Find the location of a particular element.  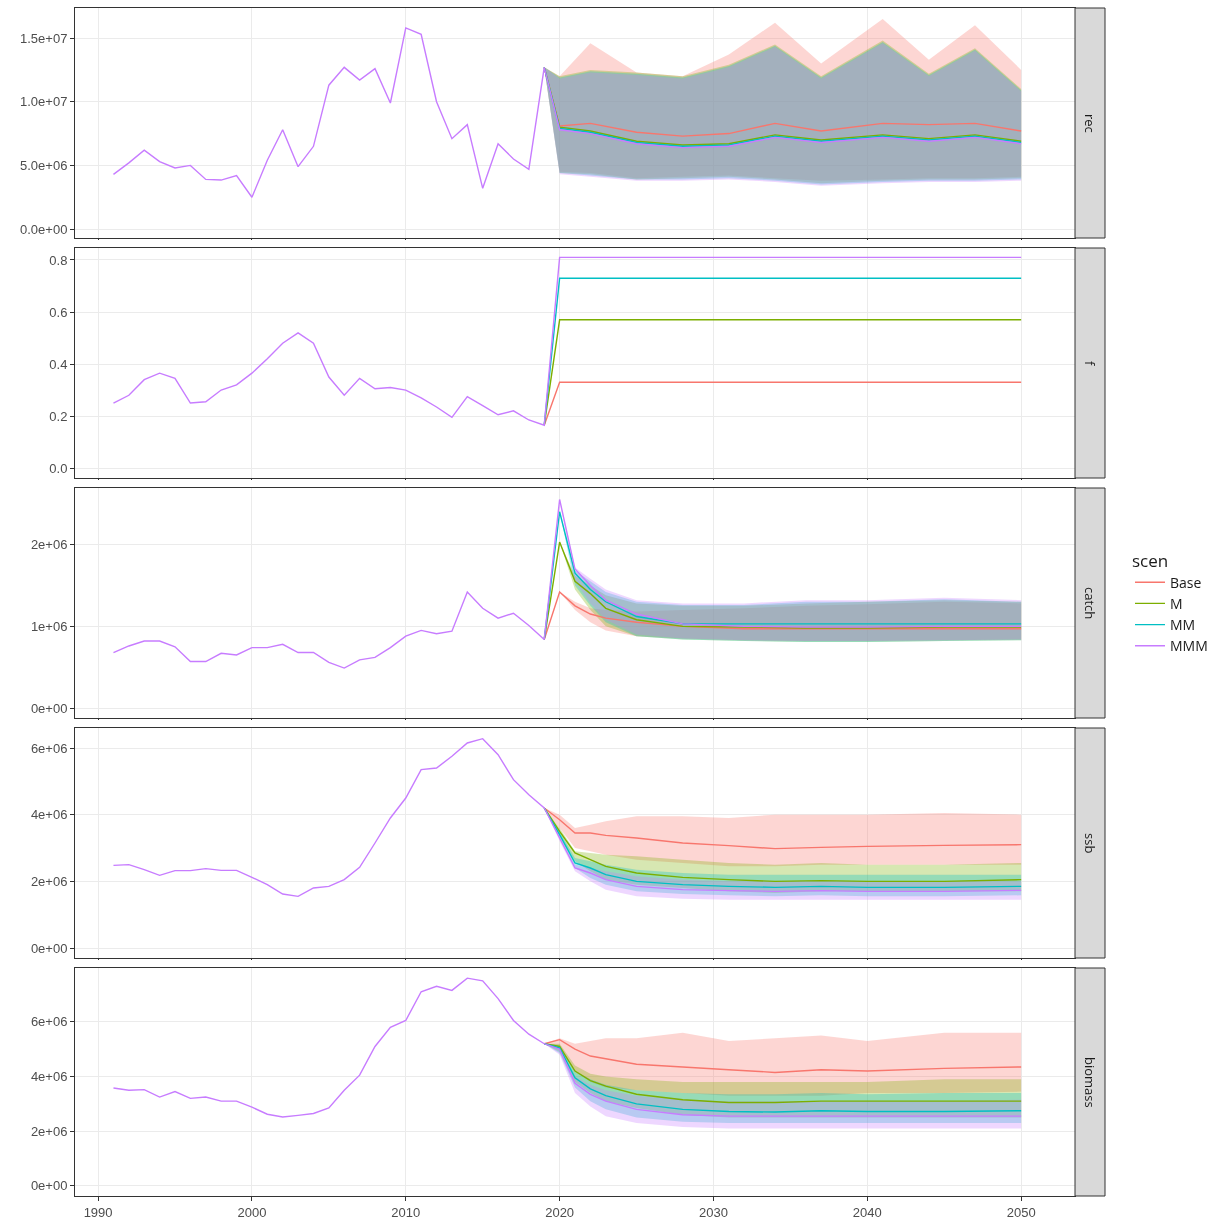

y-tick-label: 1e+06 is located at coordinates (49, 626).